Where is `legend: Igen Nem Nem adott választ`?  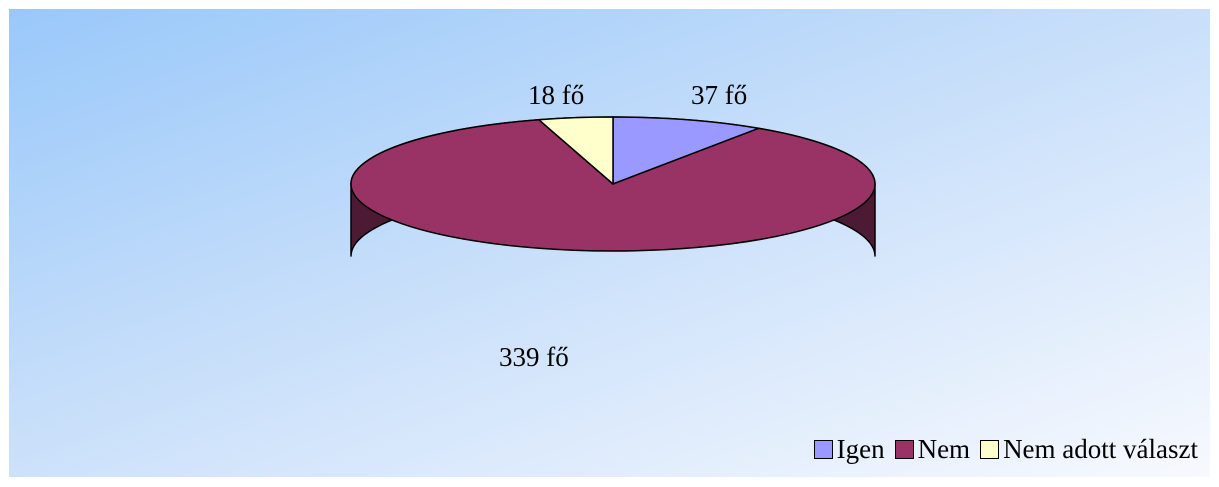
legend: Igen Nem Nem adott választ is located at coordinates (1005, 449).